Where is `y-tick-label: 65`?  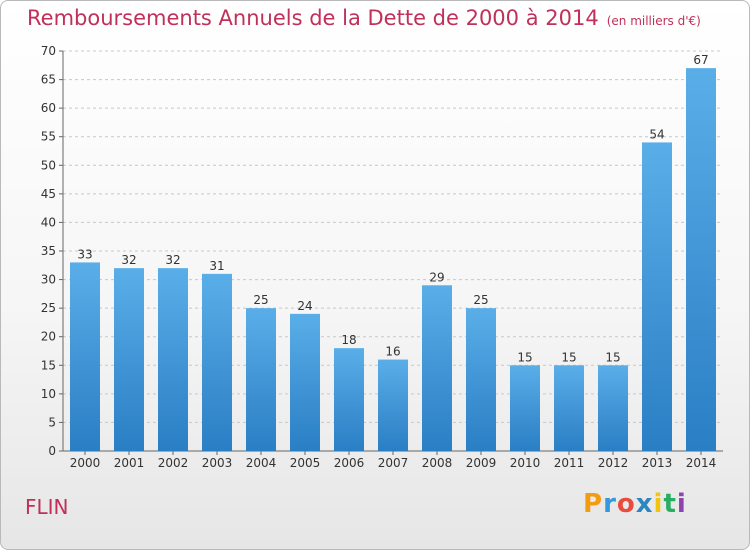
y-tick-label: 65 is located at coordinates (48, 80).